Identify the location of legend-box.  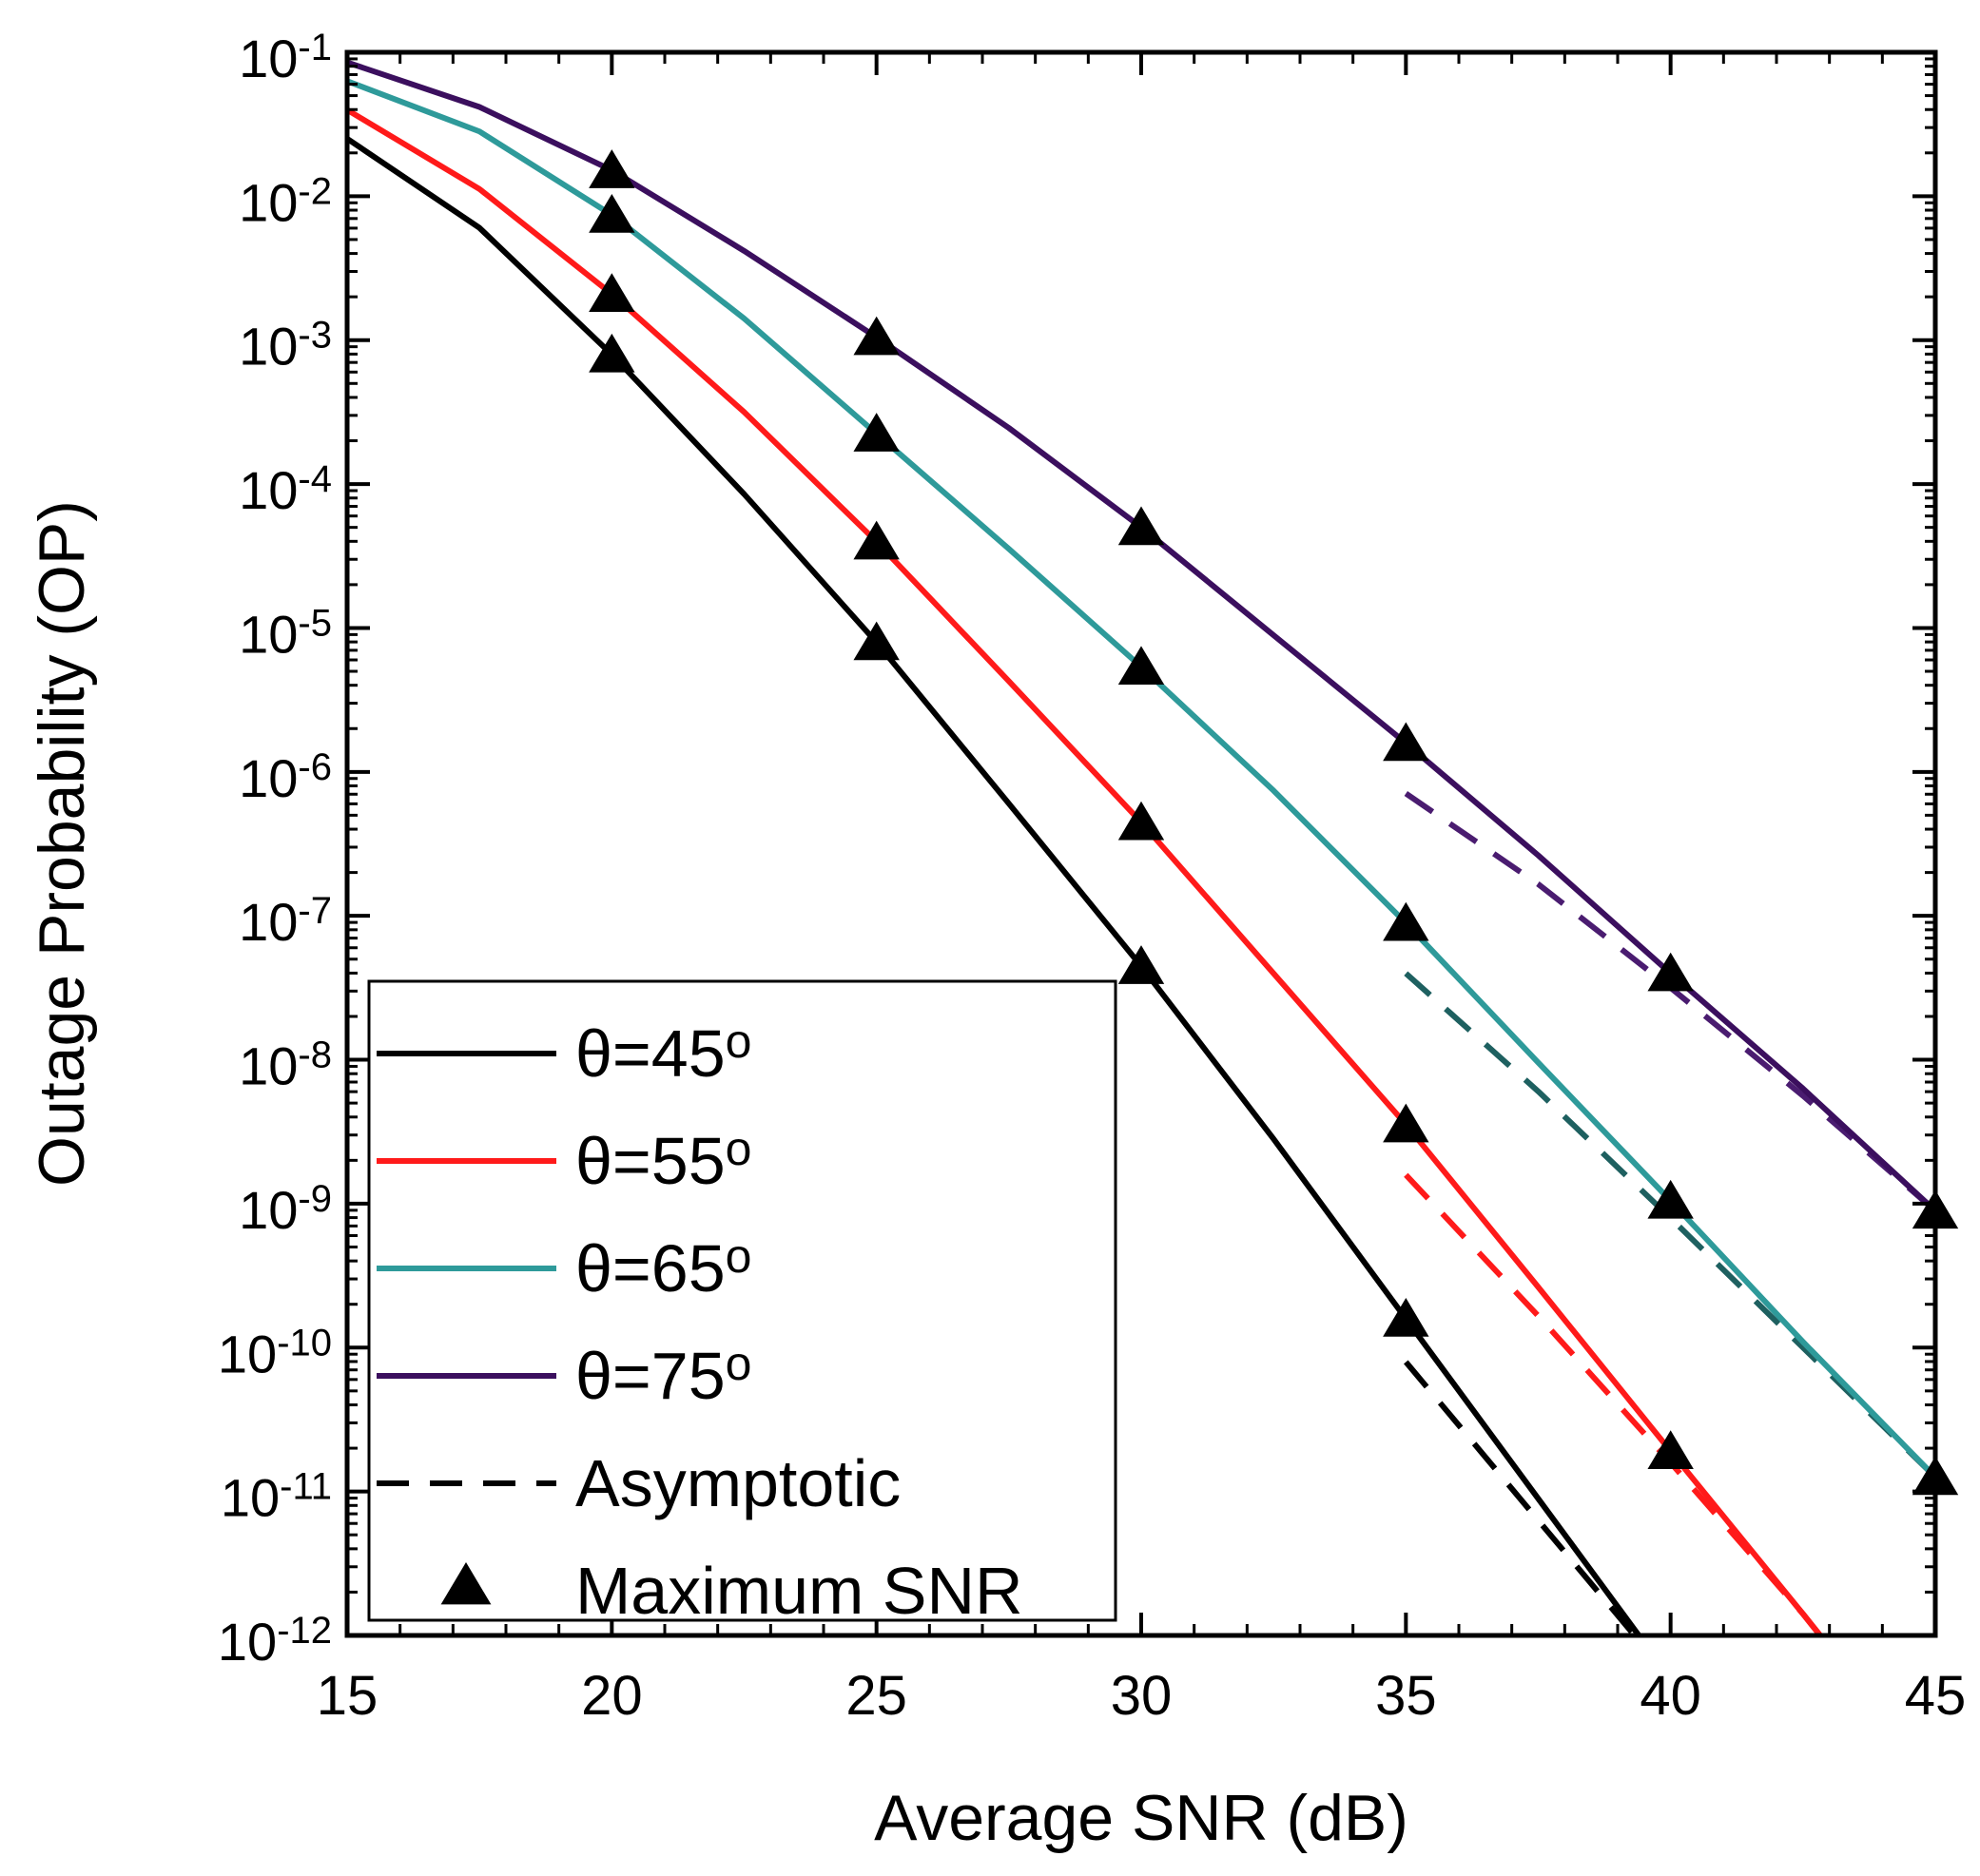
(742, 1300).